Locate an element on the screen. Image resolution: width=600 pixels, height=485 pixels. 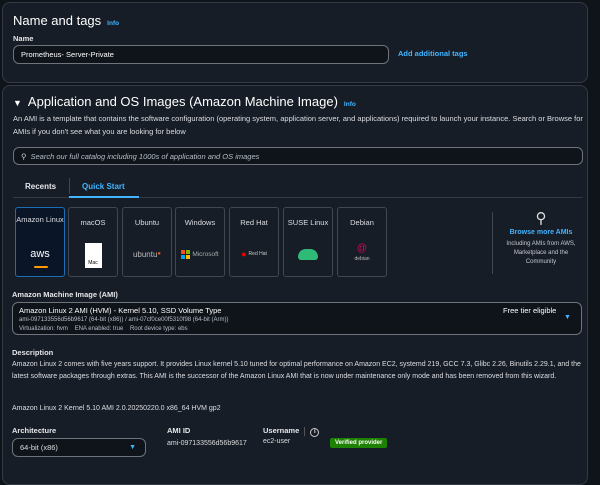
tile-suse-linux: SUSE Linux is located at coordinates (308, 242).